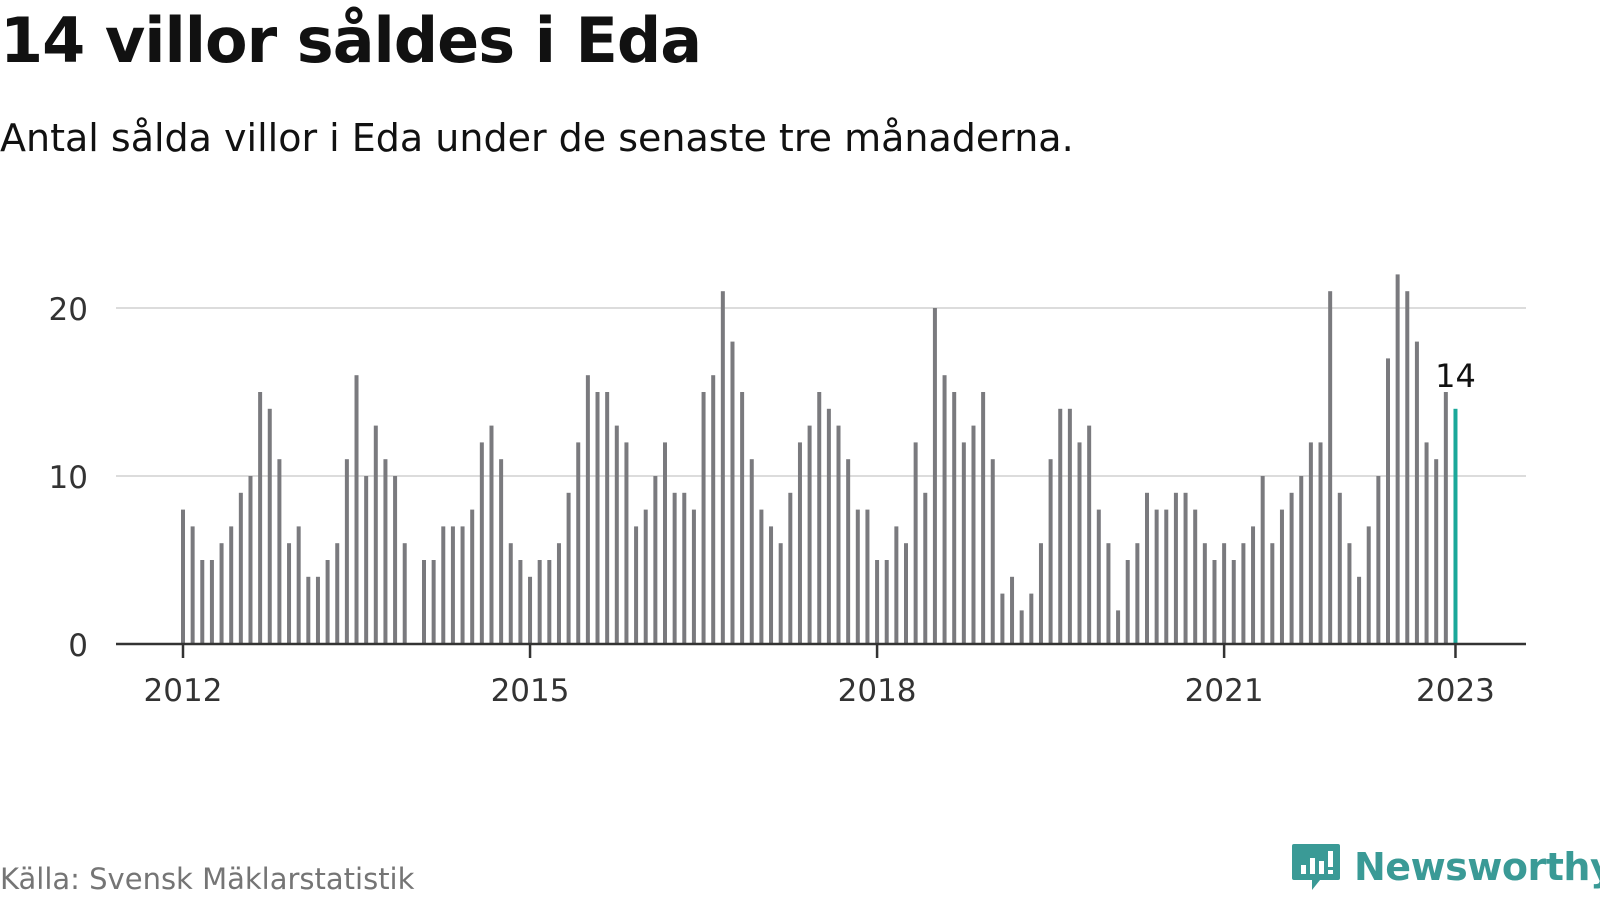 This screenshot has width=1600, height=900. I want to click on brand-logo: Newsworthy, so click(1445, 867).